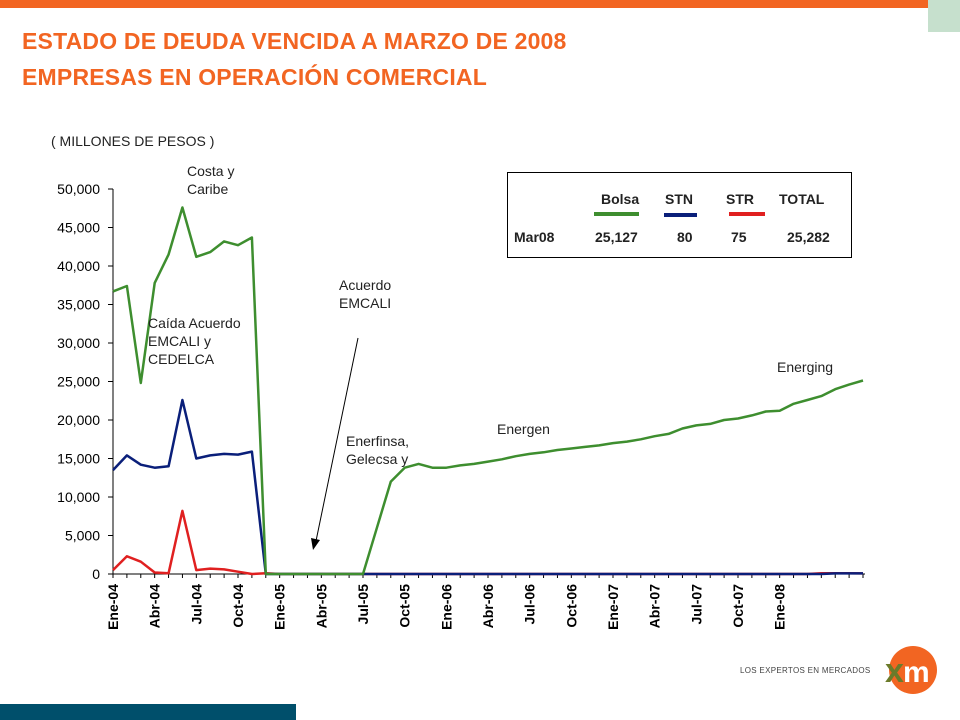 The image size is (960, 720). What do you see at coordinates (148, 712) in the screenshot?
I see `bottom-accent-bar` at bounding box center [148, 712].